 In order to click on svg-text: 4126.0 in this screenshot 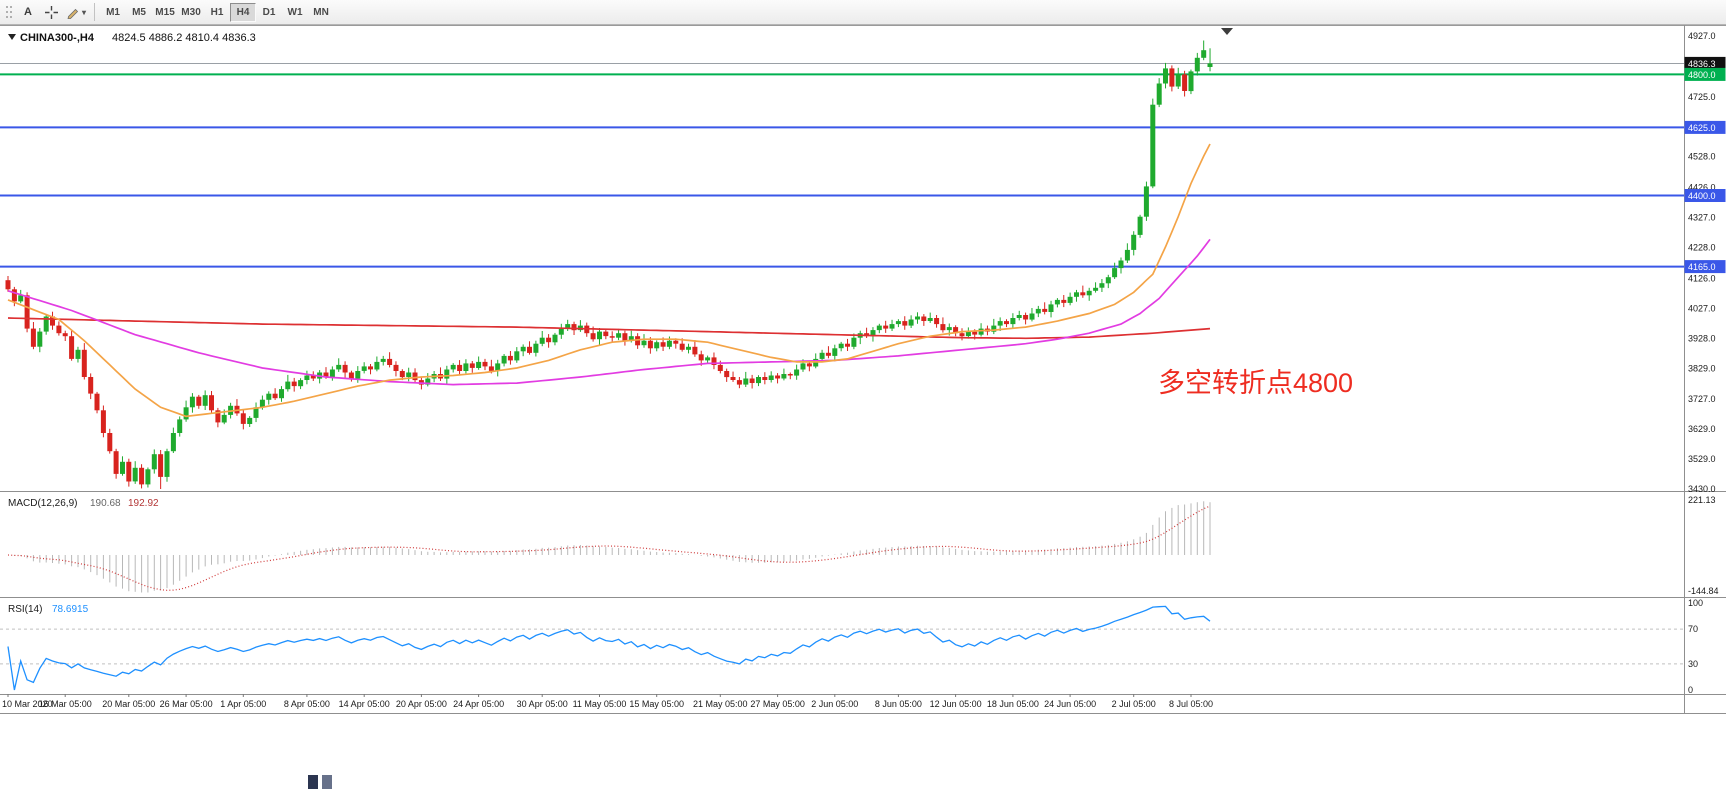, I will do `click(1702, 278)`.